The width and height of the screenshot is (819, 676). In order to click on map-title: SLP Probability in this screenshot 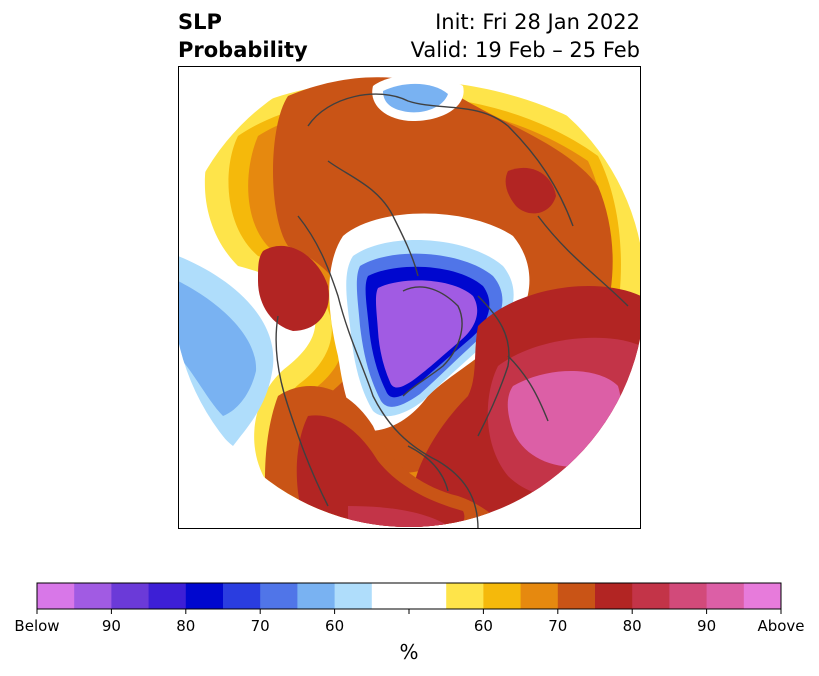, I will do `click(243, 36)`.